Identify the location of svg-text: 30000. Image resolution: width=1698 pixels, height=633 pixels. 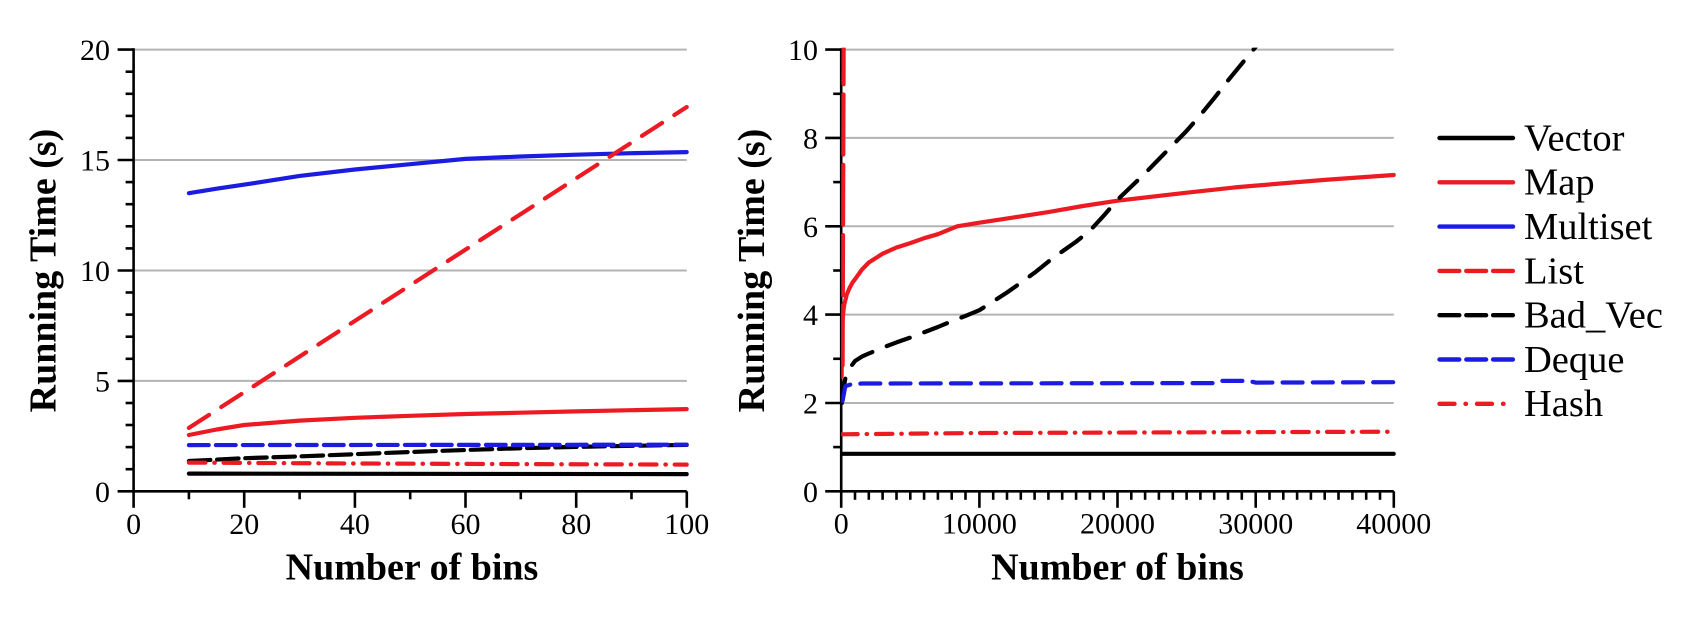
(1255, 524).